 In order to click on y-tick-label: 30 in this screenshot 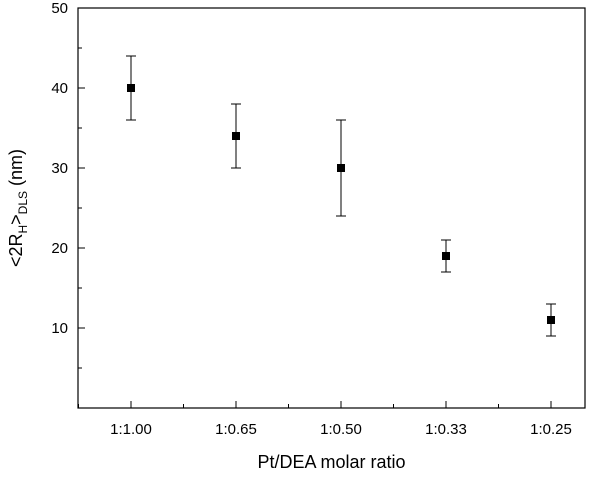, I will do `click(59, 168)`.